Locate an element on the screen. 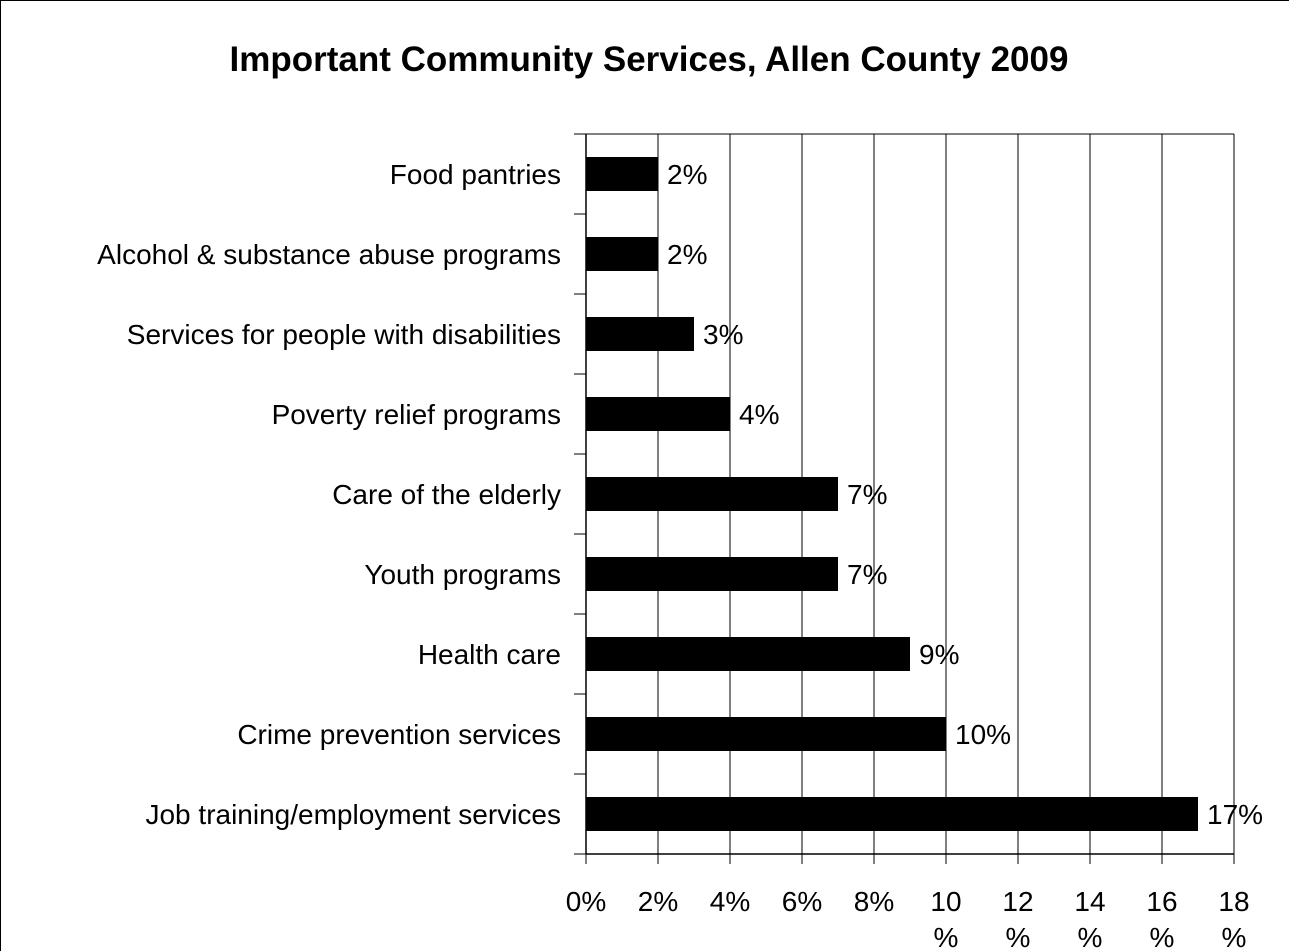  x-tick-label-14-line-0: 14 is located at coordinates (1089, 901).